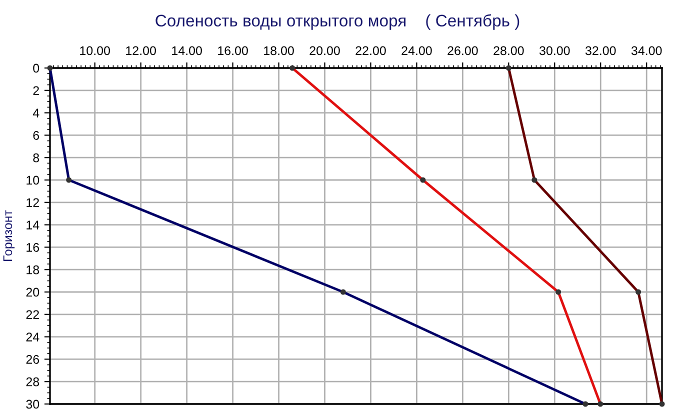 The width and height of the screenshot is (675, 419). I want to click on y-tick-label: 26, so click(33, 359).